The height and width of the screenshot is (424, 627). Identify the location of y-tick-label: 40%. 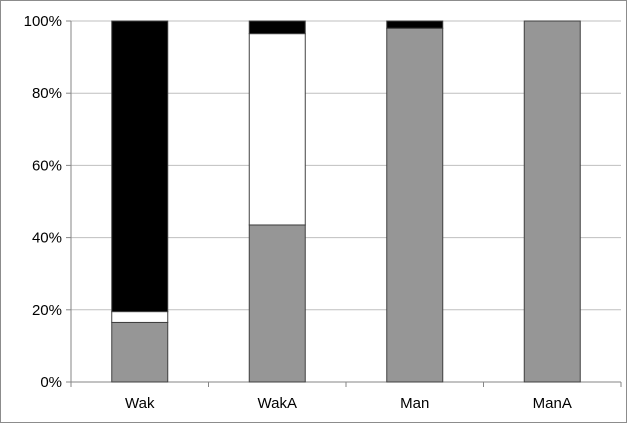
(47, 238).